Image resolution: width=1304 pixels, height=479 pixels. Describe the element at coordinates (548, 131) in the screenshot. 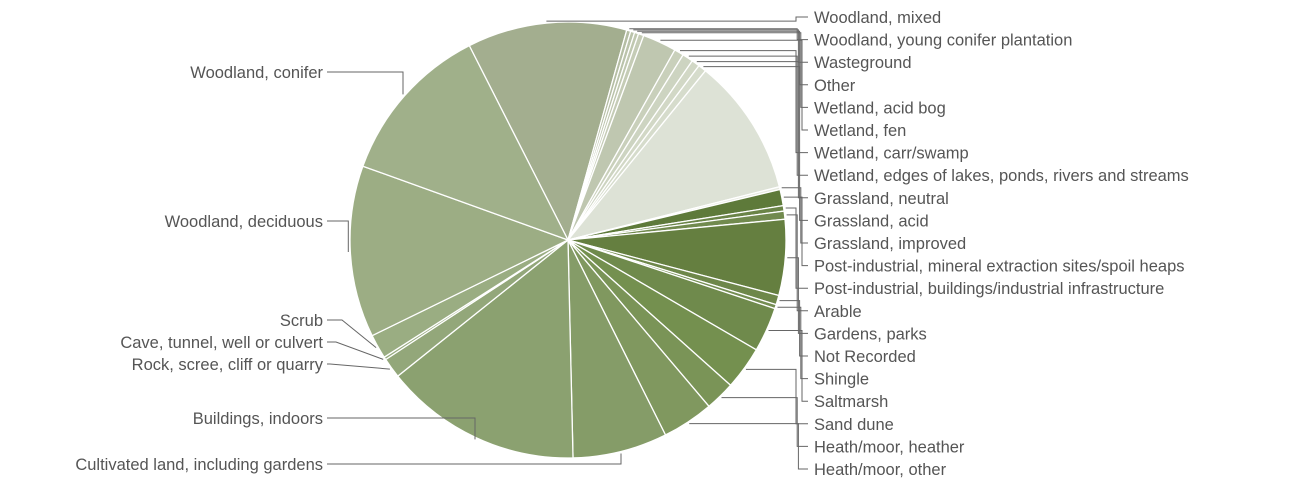

I see `pie-slice-woodland-mixed` at that location.